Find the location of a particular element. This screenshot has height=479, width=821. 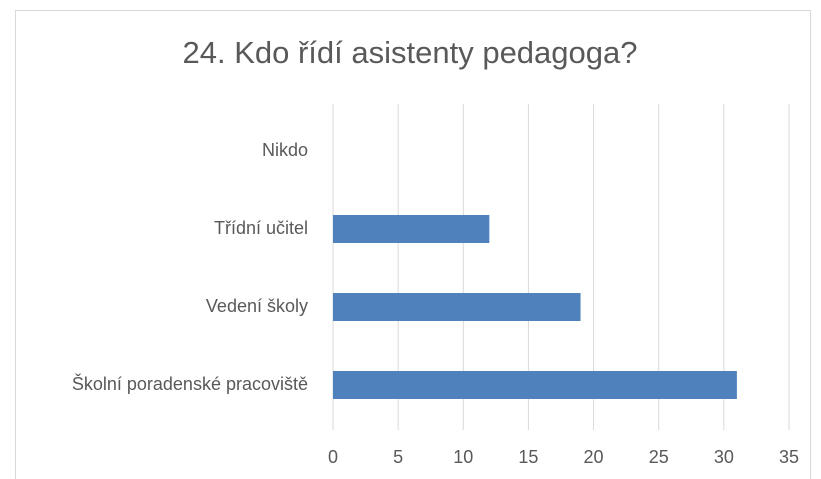

y-tick-label: Nikdo is located at coordinates (285, 150).